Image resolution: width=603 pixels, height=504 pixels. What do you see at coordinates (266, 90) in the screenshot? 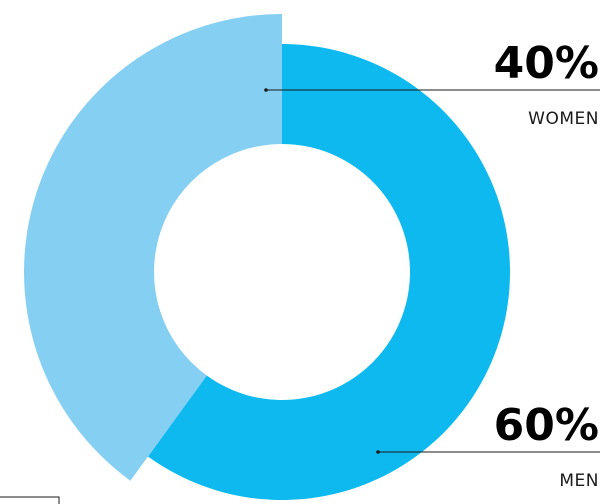
I see `callout-dot-women` at bounding box center [266, 90].